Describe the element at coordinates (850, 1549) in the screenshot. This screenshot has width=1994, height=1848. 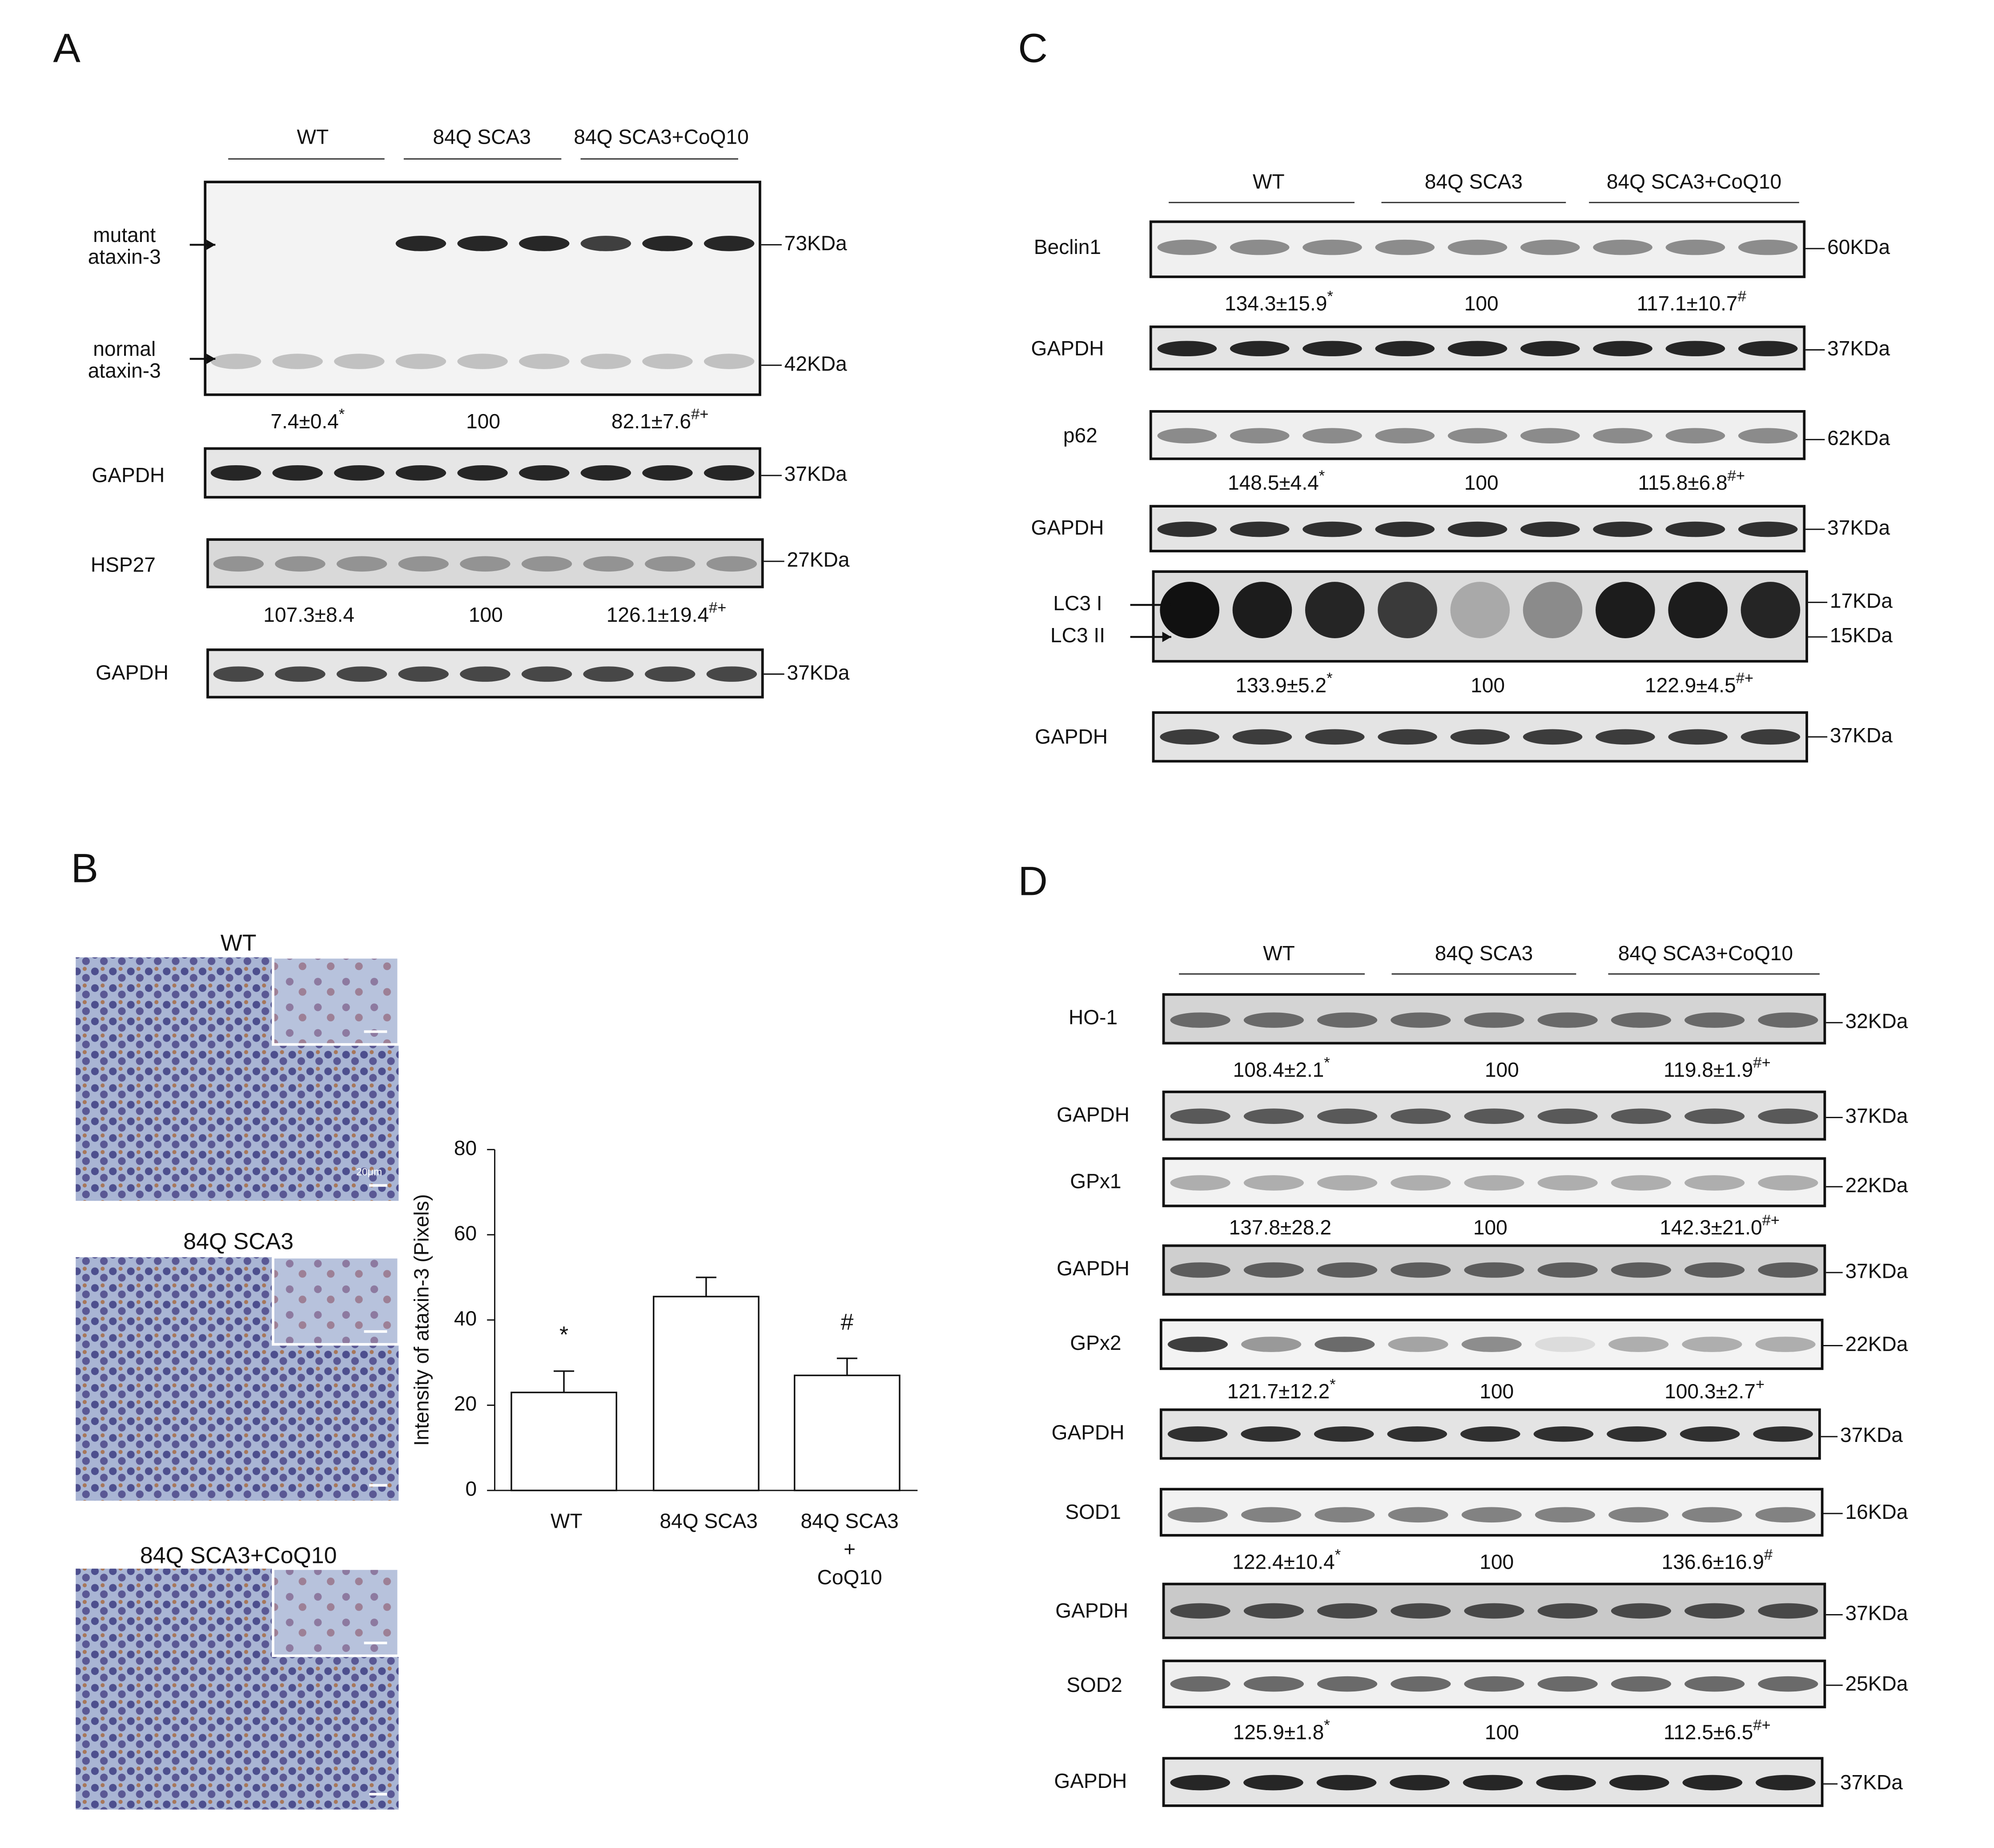
I see `x-tick-label: +` at that location.